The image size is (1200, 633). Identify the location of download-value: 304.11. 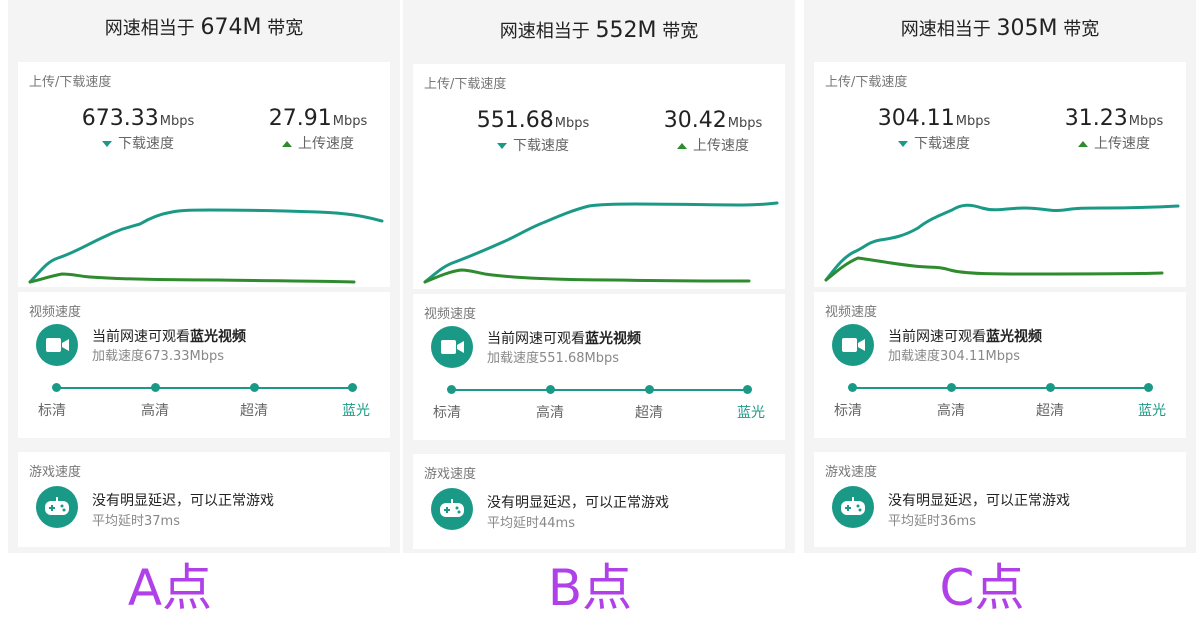
(916, 118).